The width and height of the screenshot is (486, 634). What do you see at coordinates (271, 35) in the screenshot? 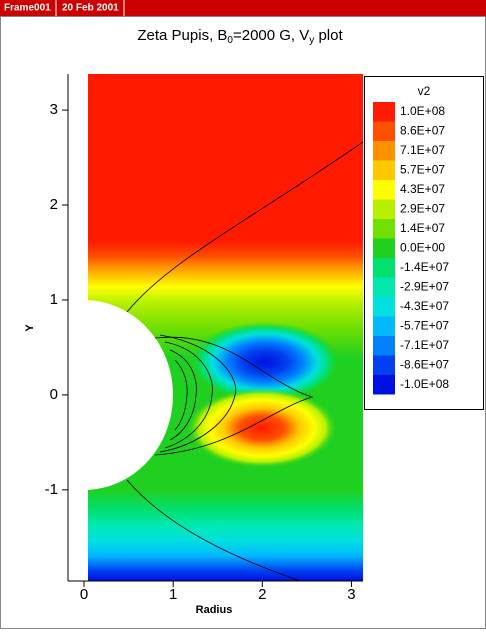
I see `title-text: =2000 G, V` at bounding box center [271, 35].